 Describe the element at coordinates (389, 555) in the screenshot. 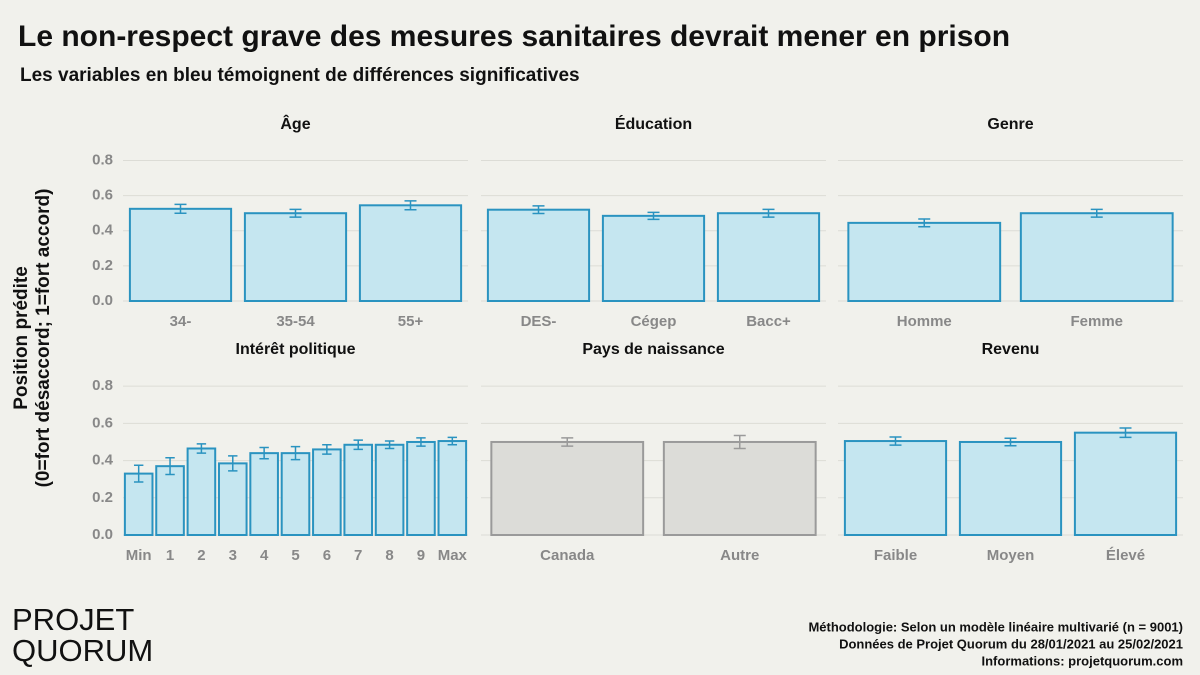

I see `x-tick-label: 8` at that location.